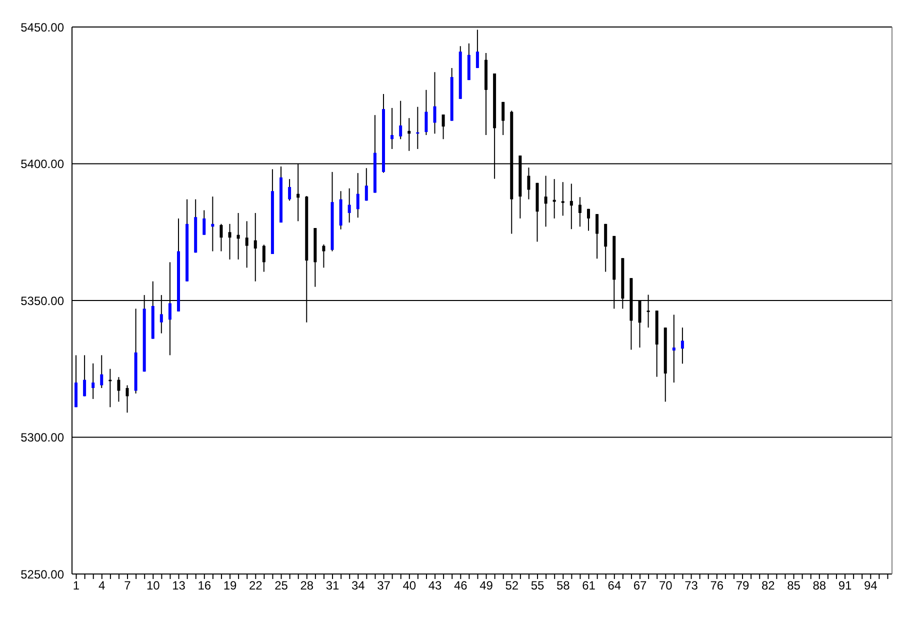 This screenshot has height=620, width=909. I want to click on x-tick-label: 34, so click(358, 585).